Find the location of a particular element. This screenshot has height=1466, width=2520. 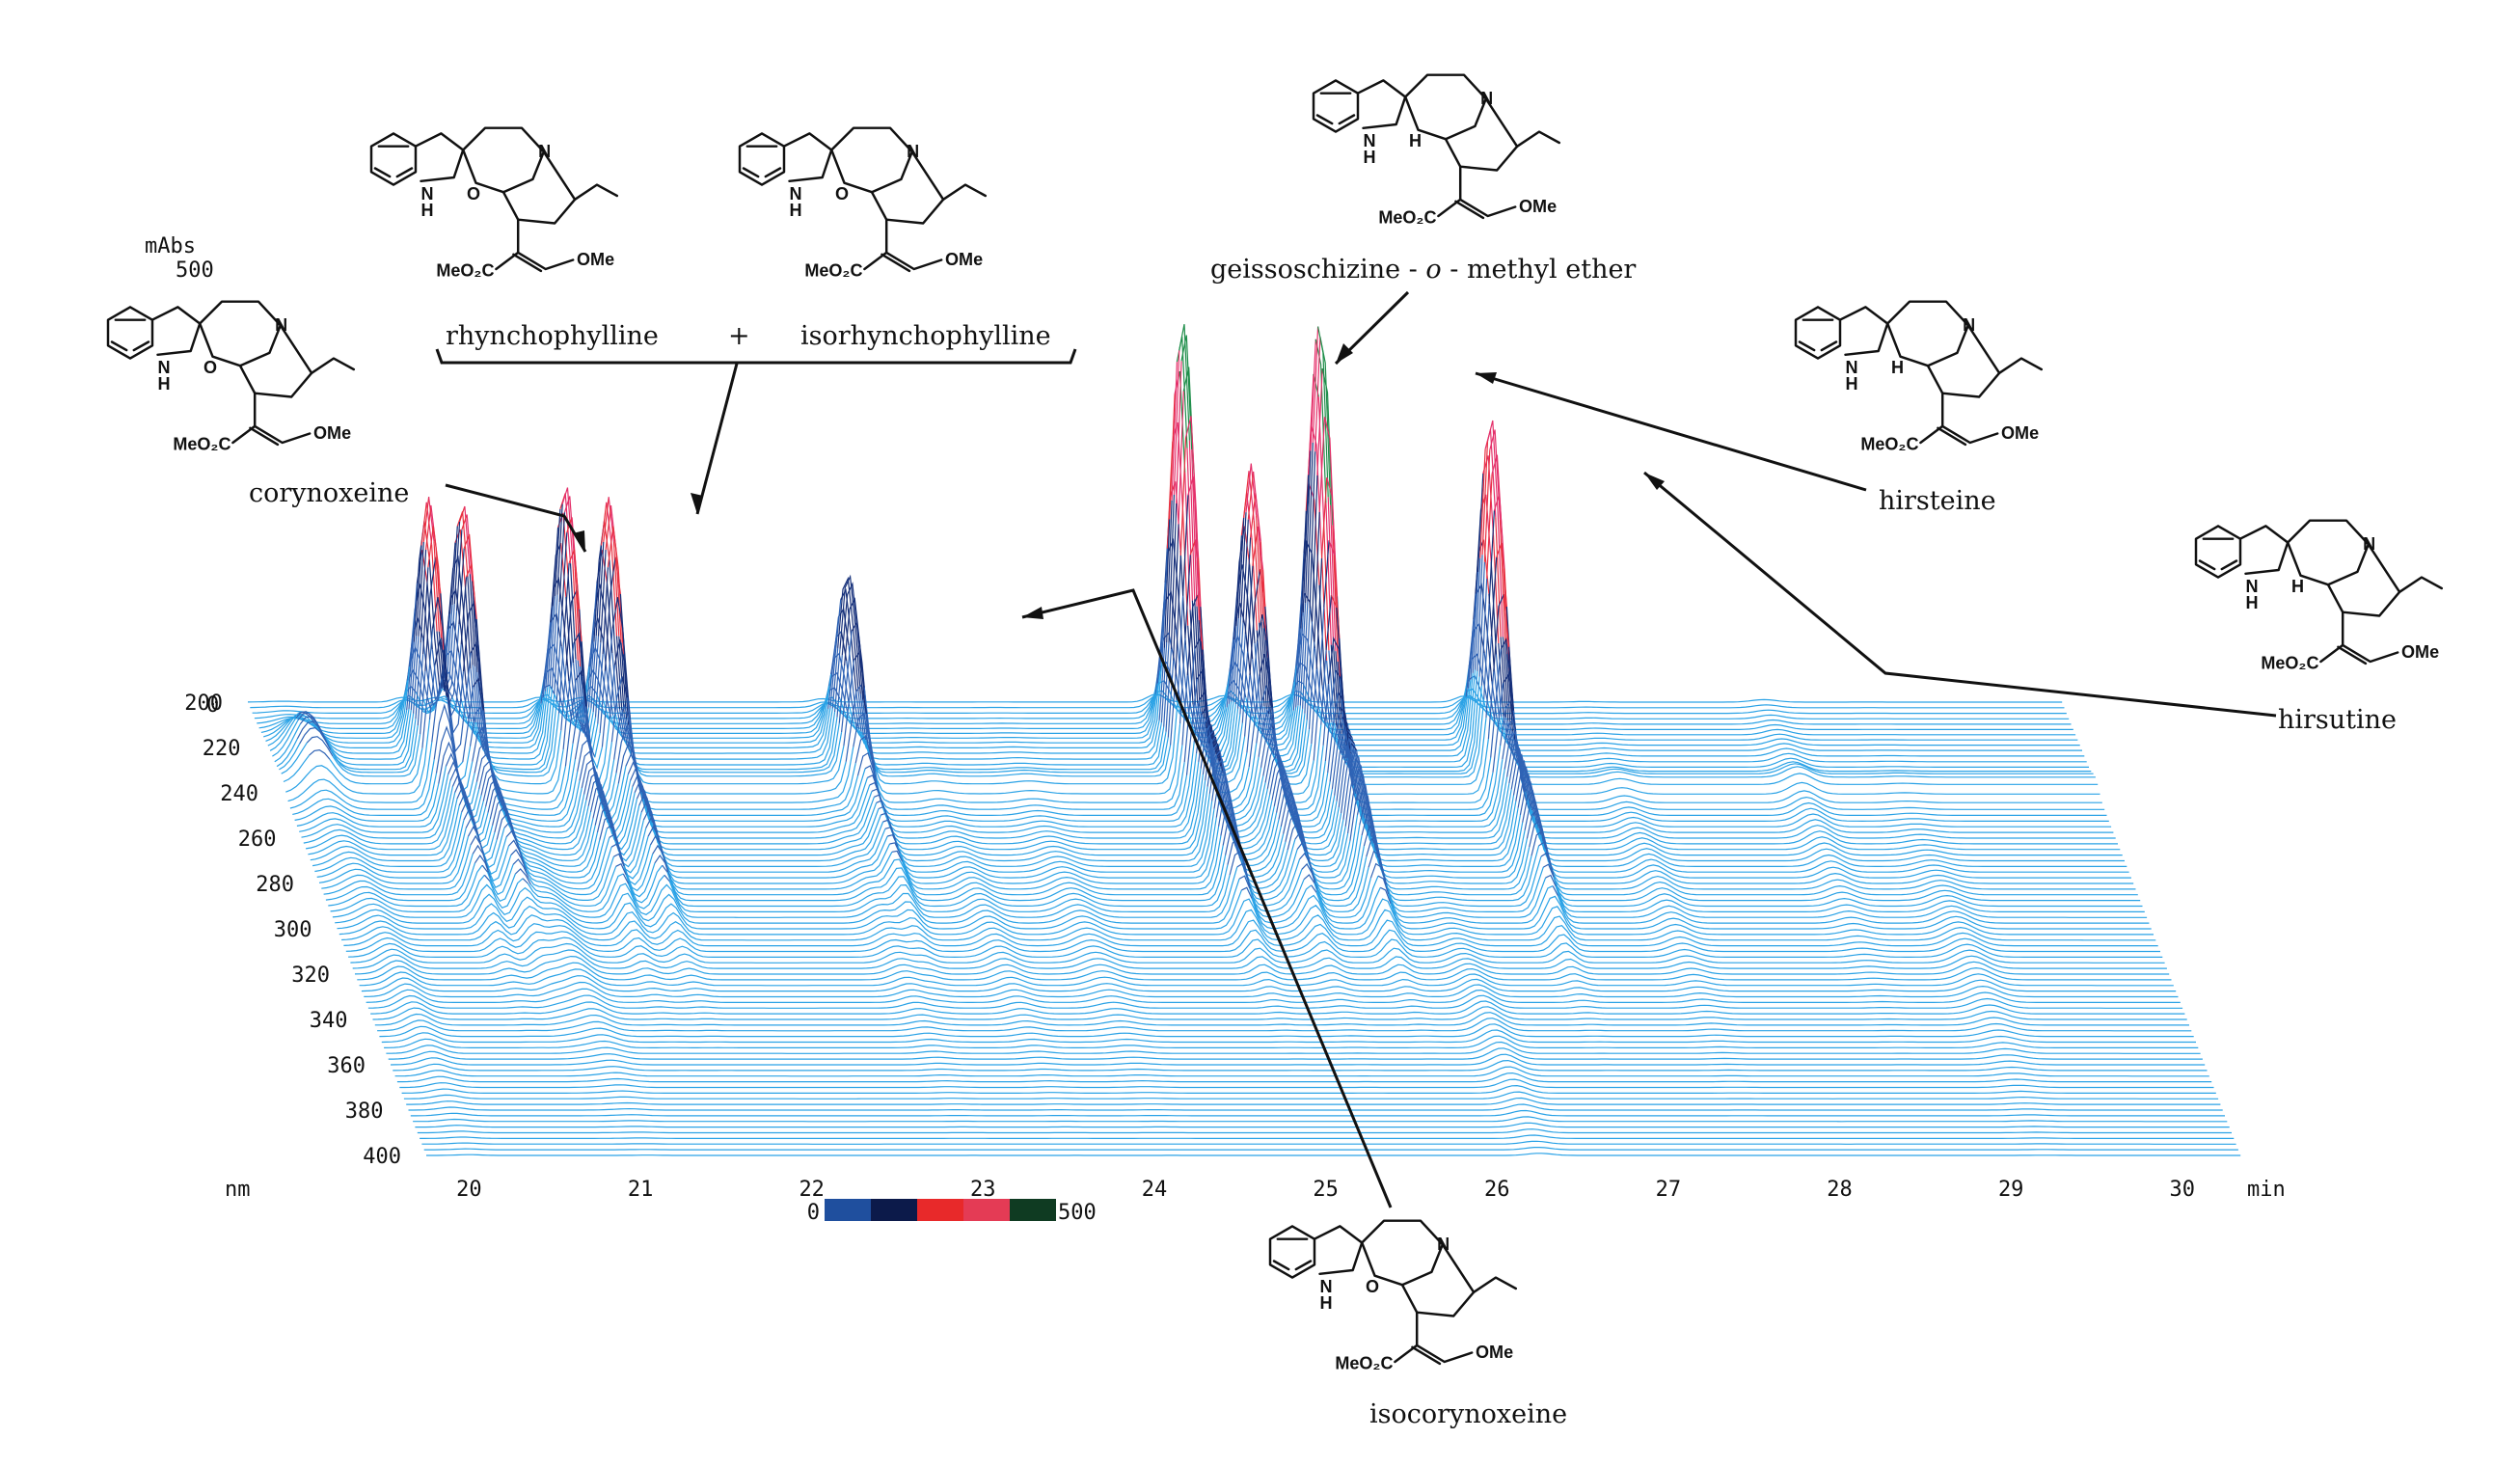

atom-label-h: H is located at coordinates (165, 384).